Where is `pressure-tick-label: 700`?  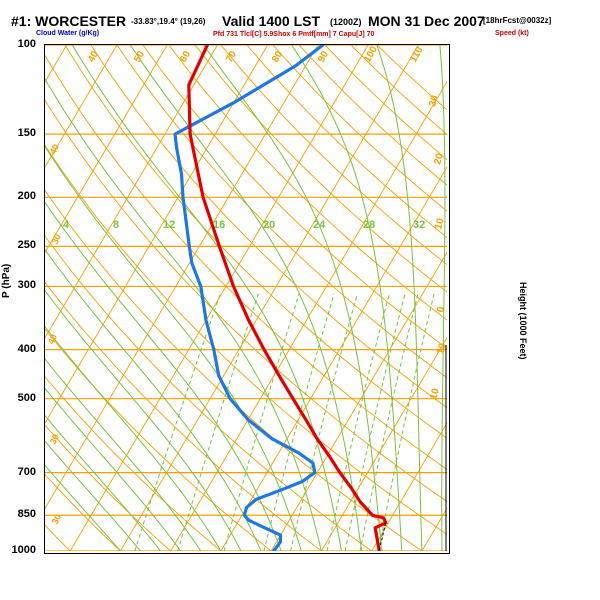
pressure-tick-label: 700 is located at coordinates (26, 471).